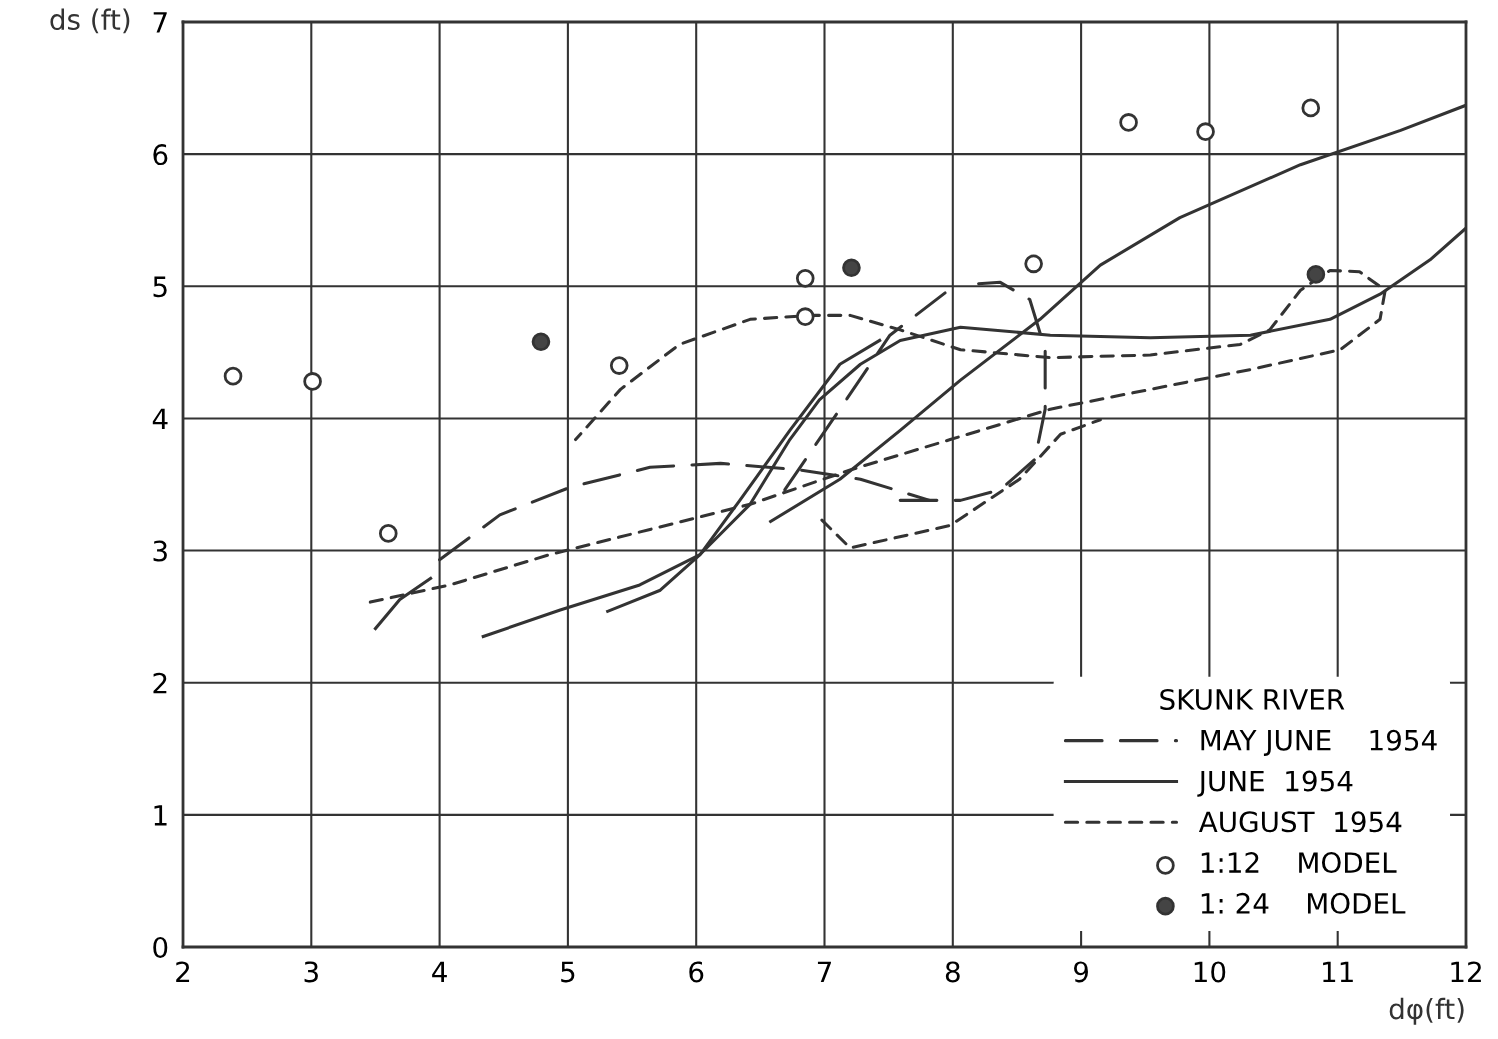  Describe the element at coordinates (160, 947) in the screenshot. I see `y-tick-label: 0` at that location.